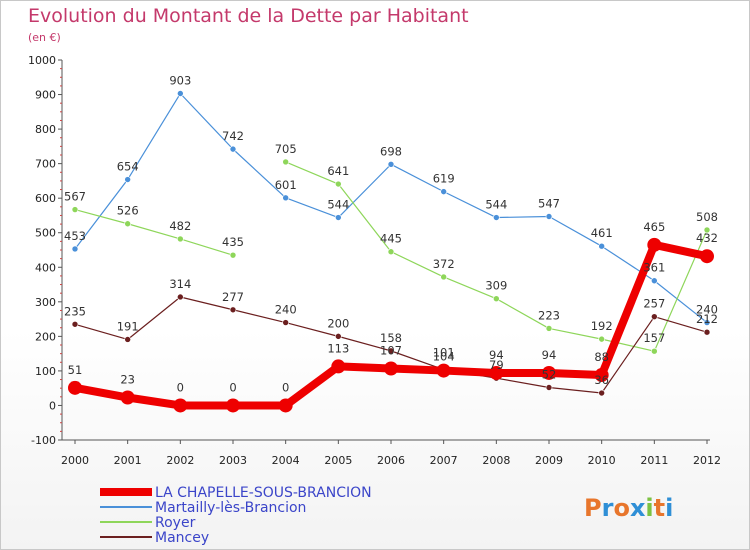  I want to click on y-tick-label: -100, so click(43, 440).